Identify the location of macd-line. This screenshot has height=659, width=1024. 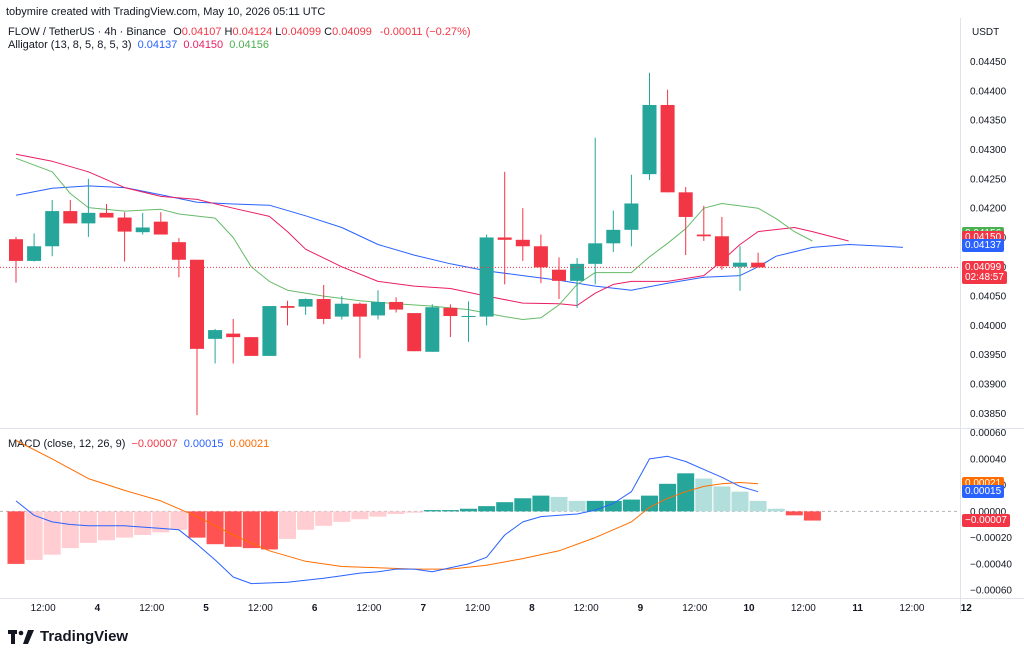
(387, 520).